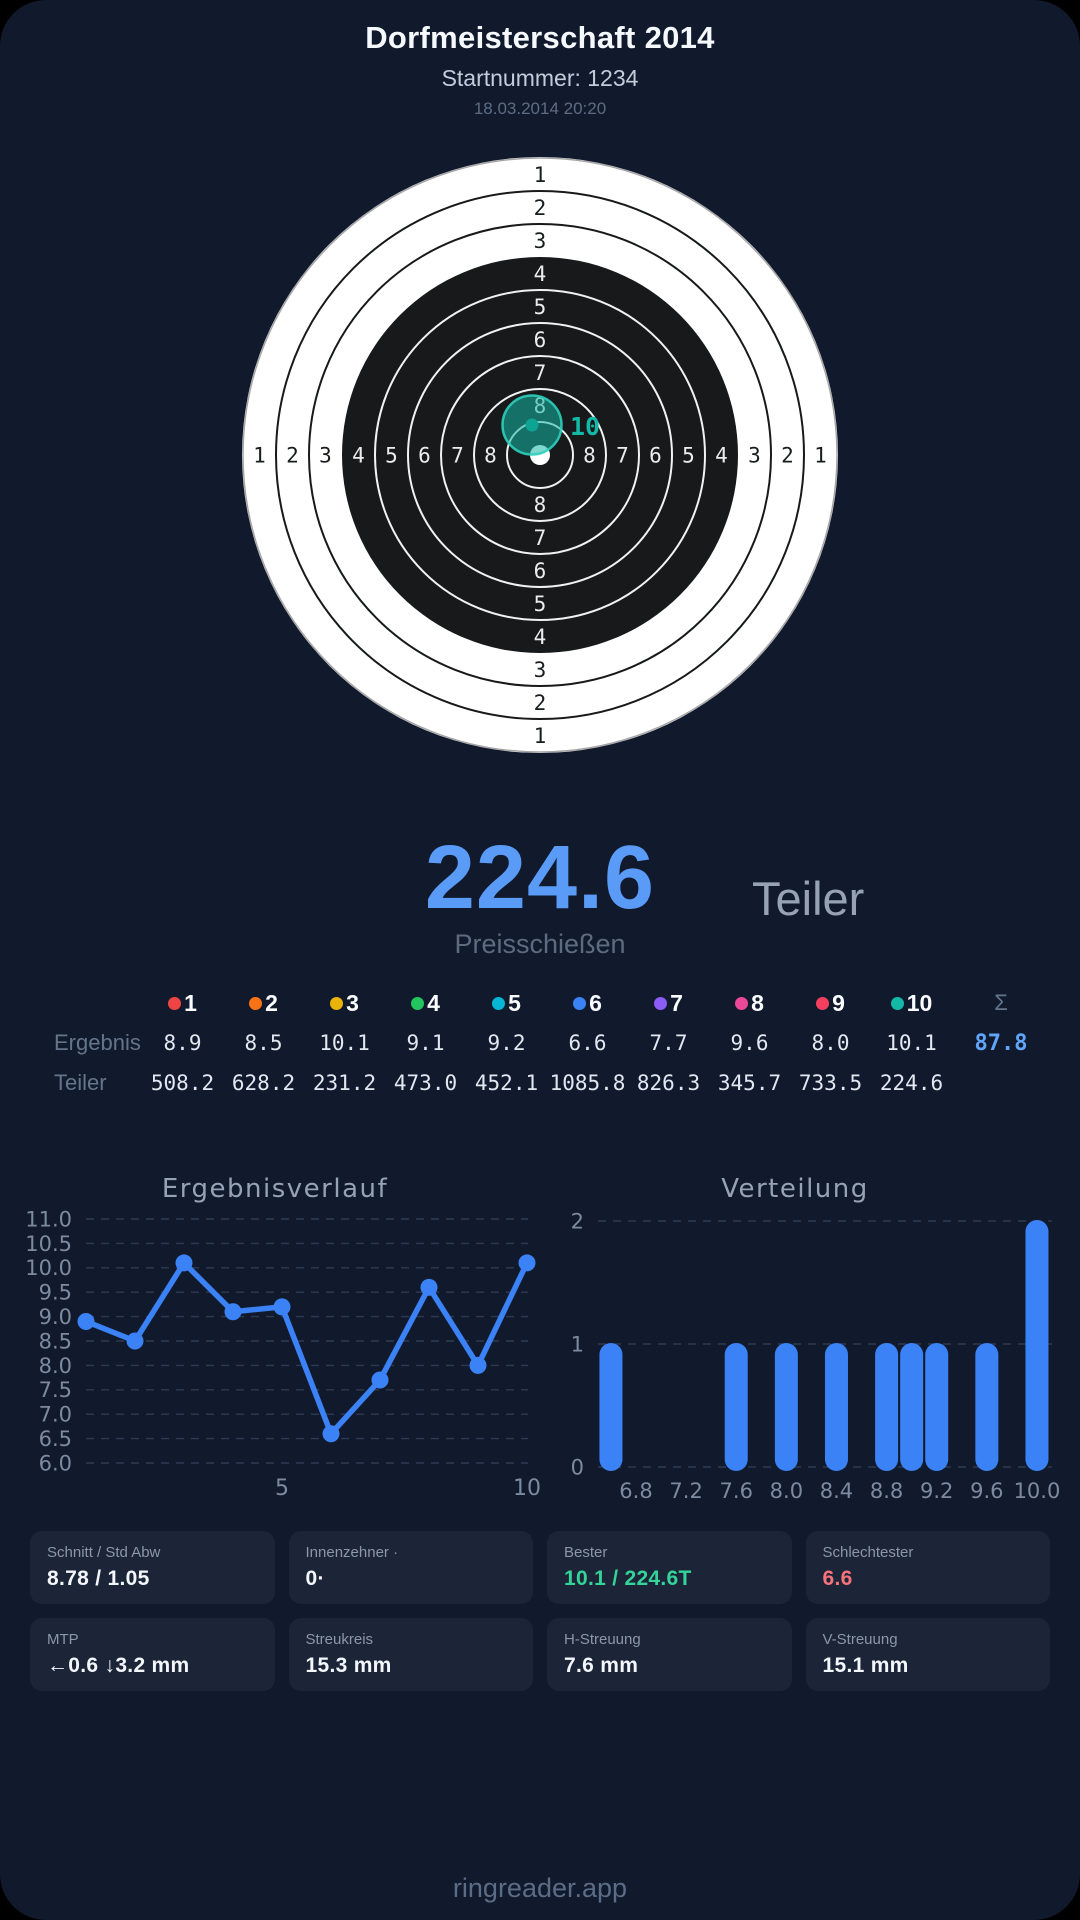 This screenshot has width=1080, height=1920. Describe the element at coordinates (352, 1002) in the screenshot. I see `shot-number: 3` at that location.